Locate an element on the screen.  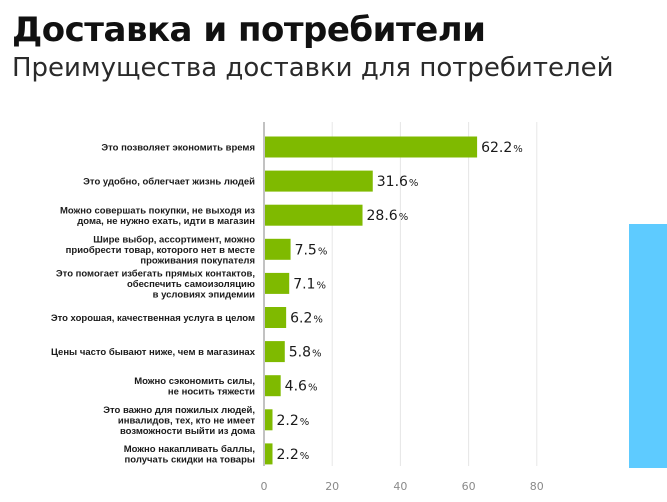
category-label: Цены часто бывают ниже, чем в магазинах is located at coordinates (153, 352).